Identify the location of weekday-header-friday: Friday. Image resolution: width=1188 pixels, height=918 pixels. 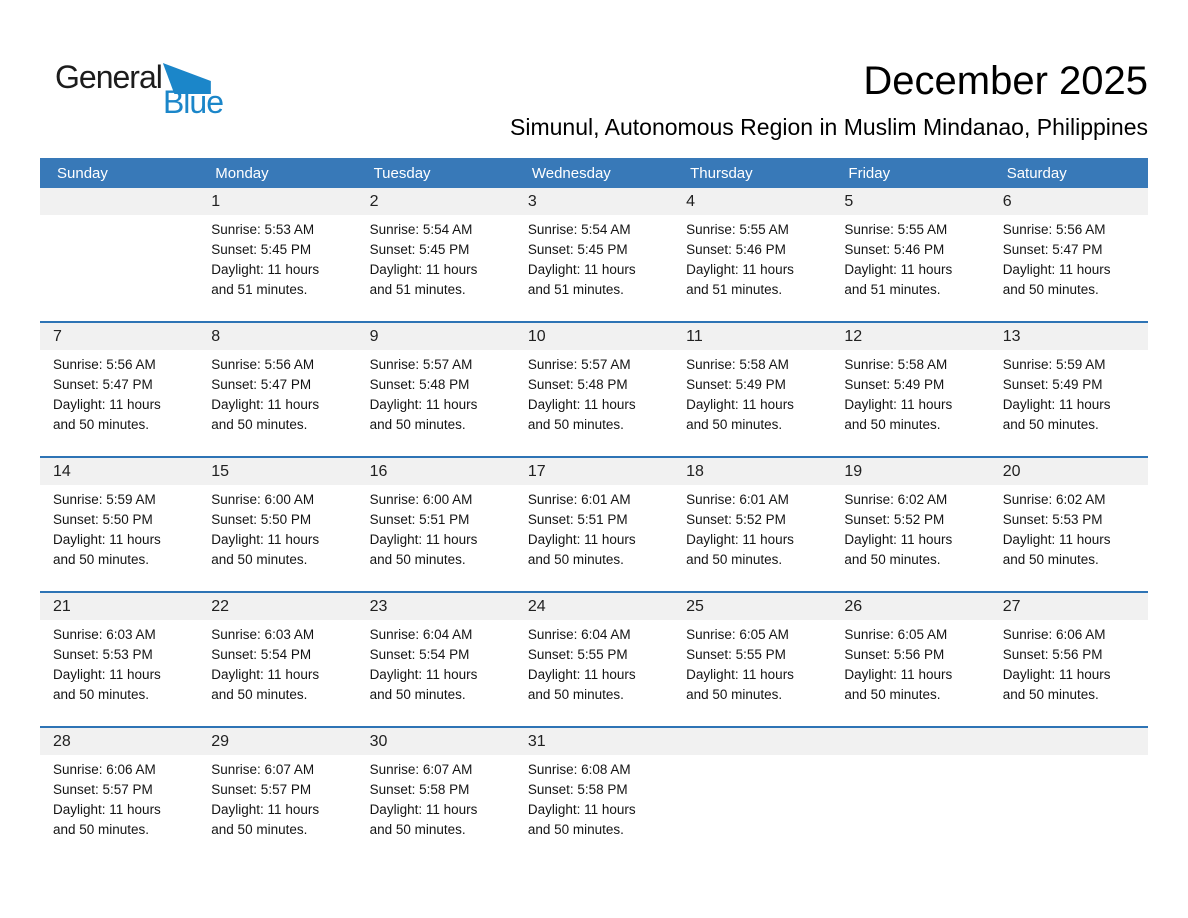
(869, 173).